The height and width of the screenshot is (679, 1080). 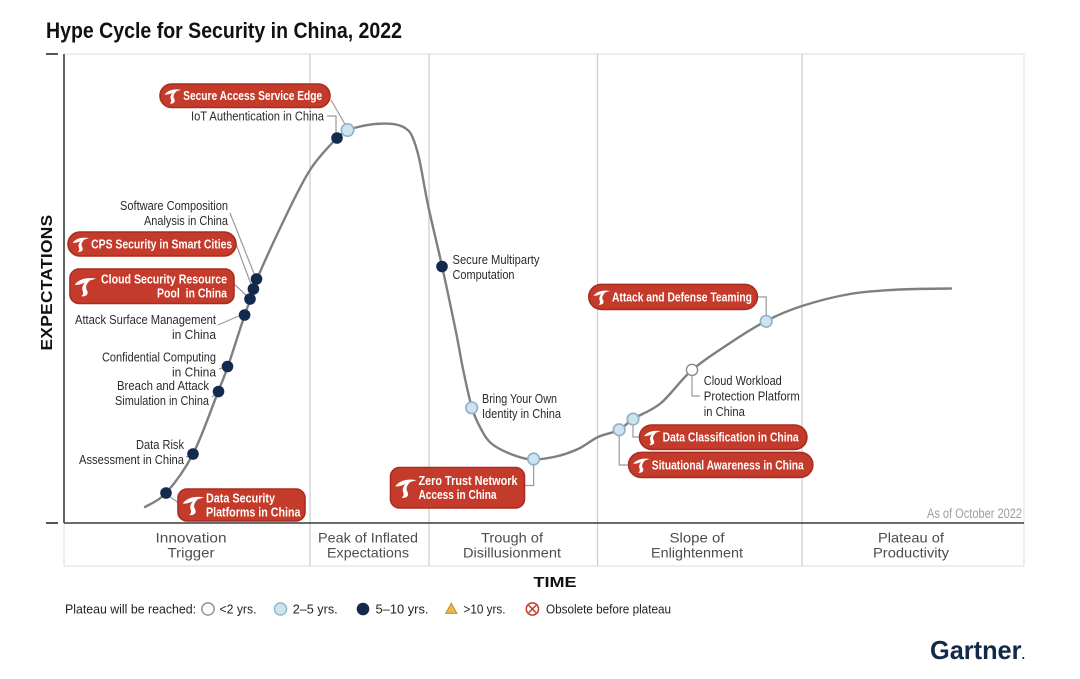 What do you see at coordinates (555, 583) in the screenshot?
I see `svg-text: TIME` at bounding box center [555, 583].